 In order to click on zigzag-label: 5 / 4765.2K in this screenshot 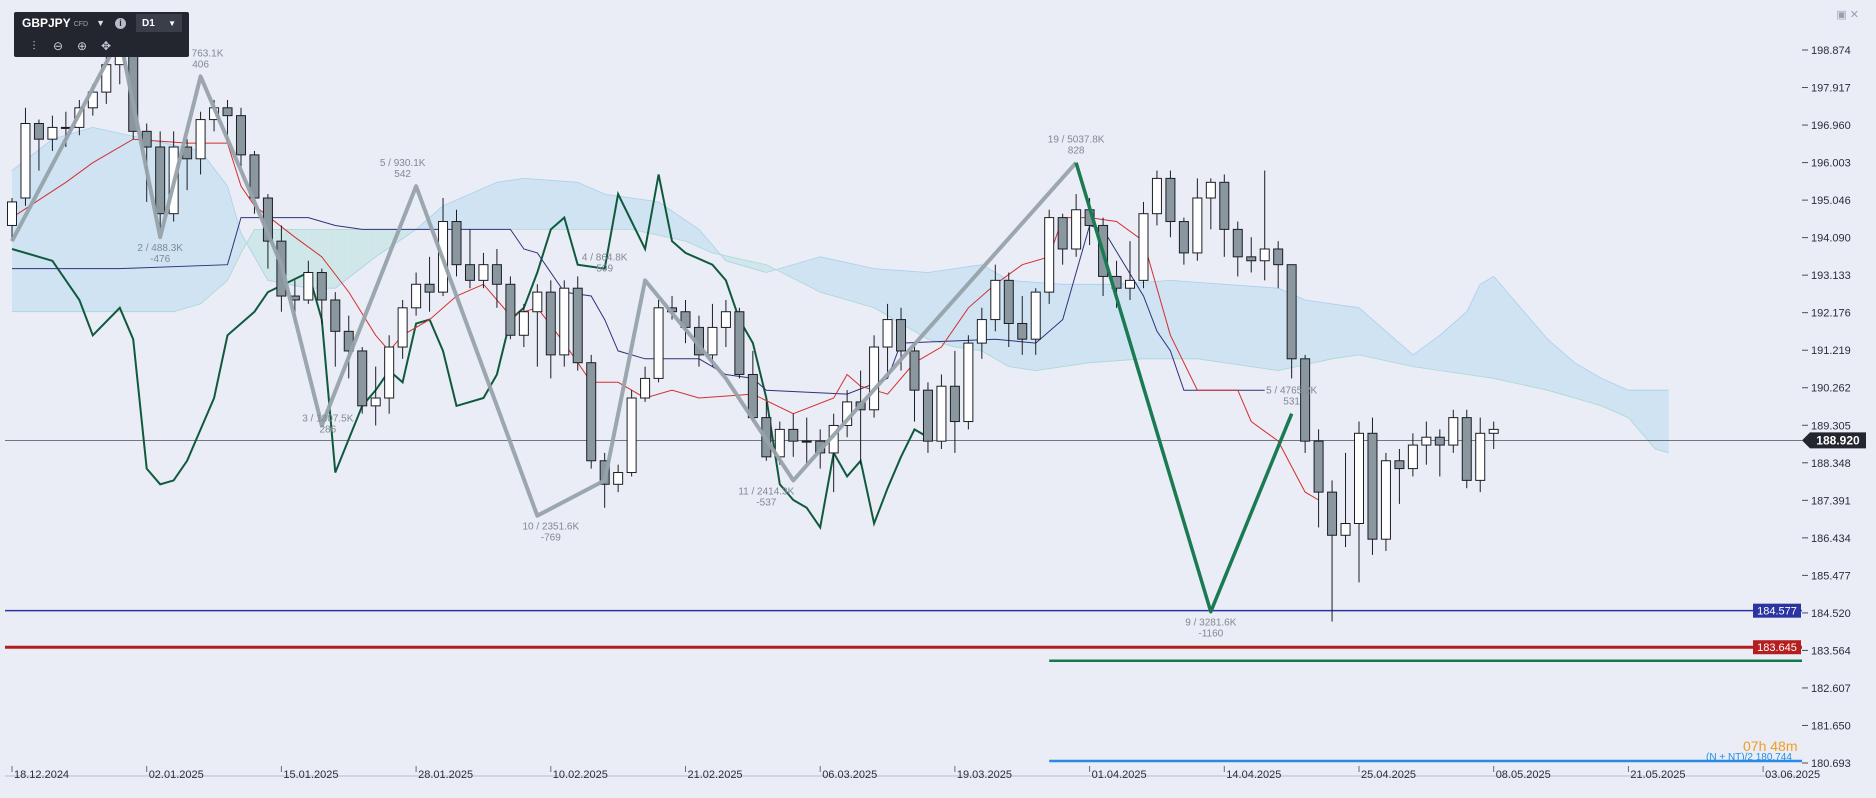, I will do `click(1291, 391)`.